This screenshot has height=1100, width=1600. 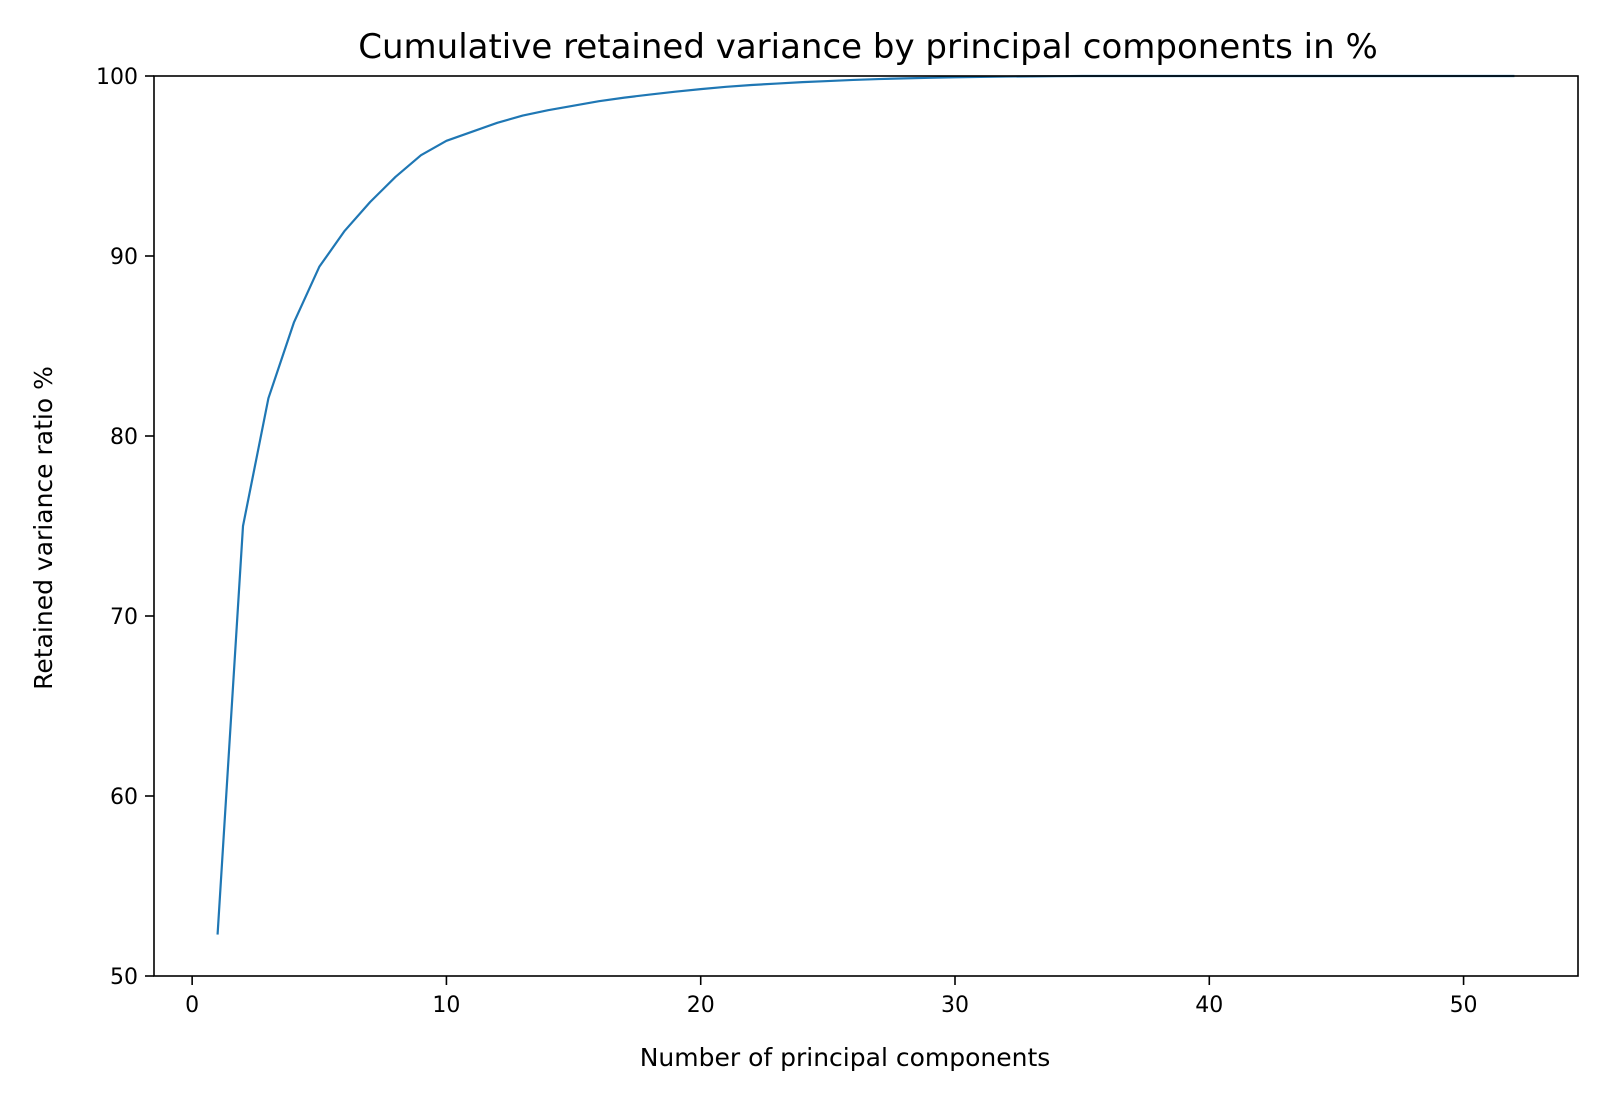 What do you see at coordinates (124, 797) in the screenshot?
I see `y-tick-label: 60` at bounding box center [124, 797].